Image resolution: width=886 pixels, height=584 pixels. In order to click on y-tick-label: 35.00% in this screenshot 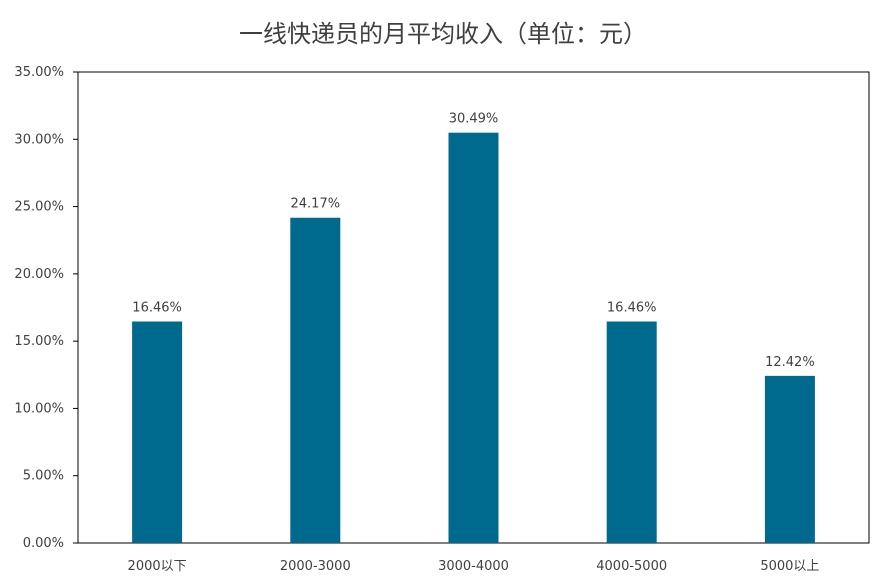, I will do `click(39, 72)`.